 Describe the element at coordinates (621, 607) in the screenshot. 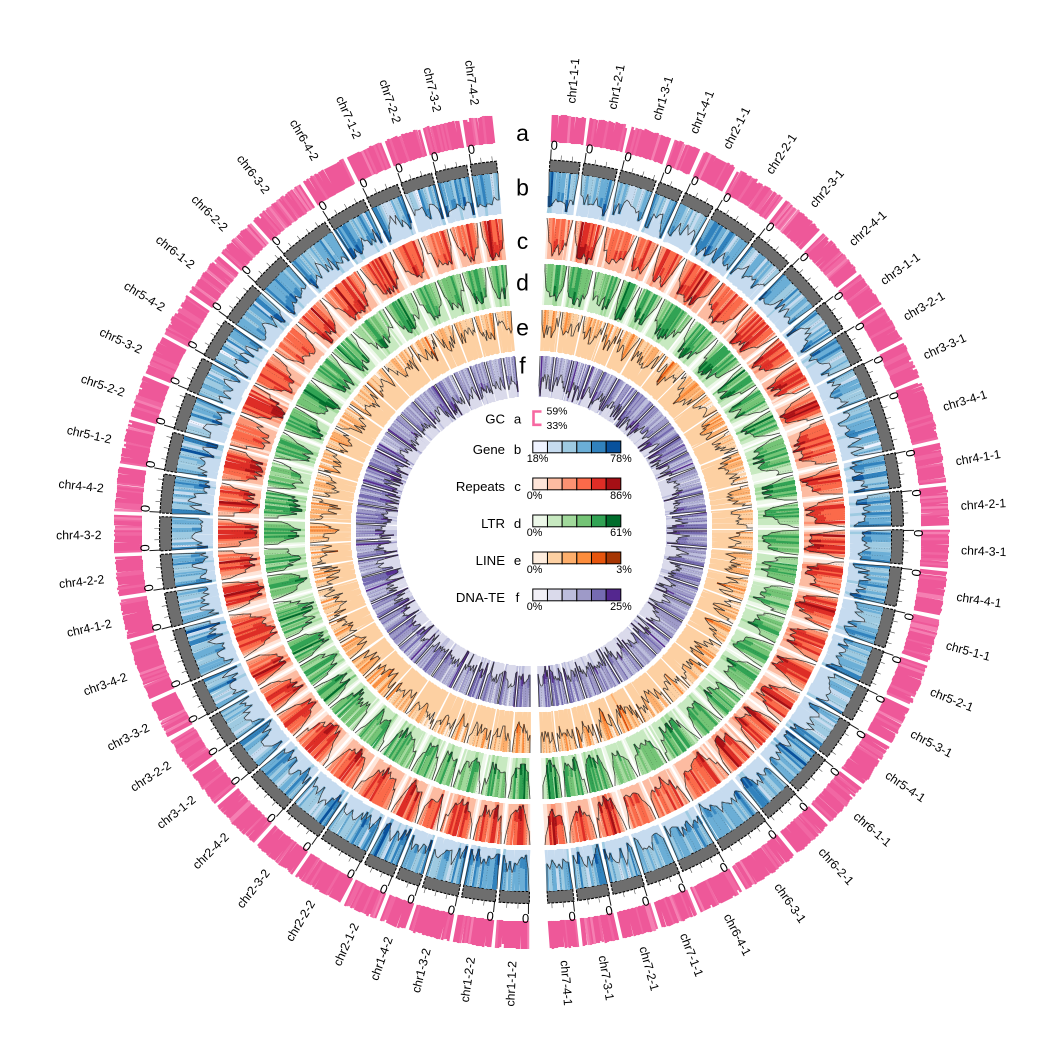

I see `svg-text: 25%` at that location.